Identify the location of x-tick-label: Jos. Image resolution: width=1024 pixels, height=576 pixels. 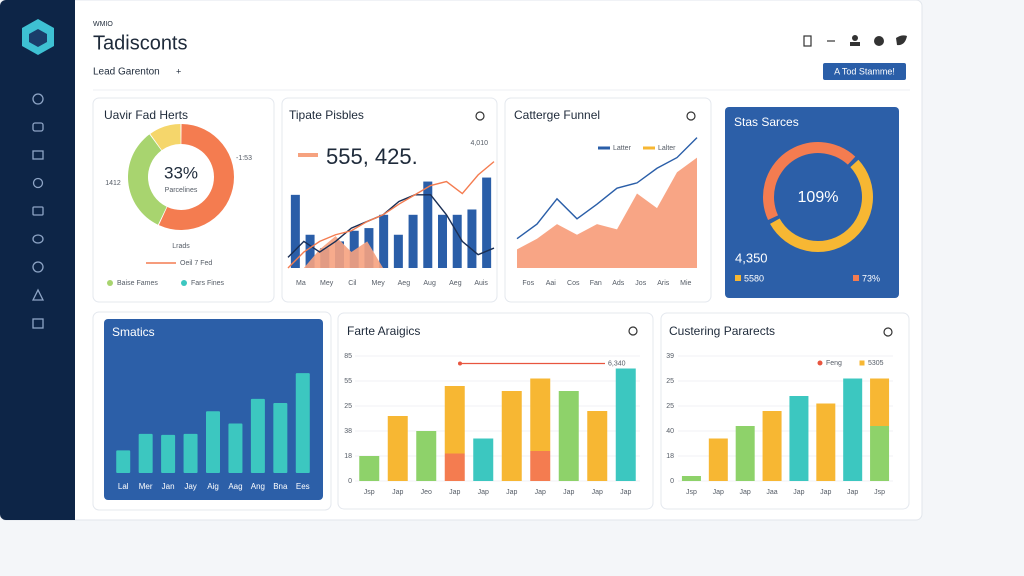
(640, 283).